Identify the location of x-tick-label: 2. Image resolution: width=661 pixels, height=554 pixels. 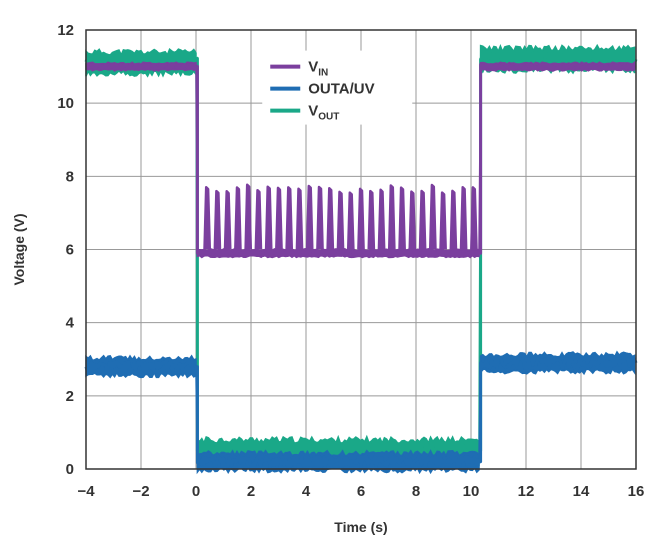
(251, 491).